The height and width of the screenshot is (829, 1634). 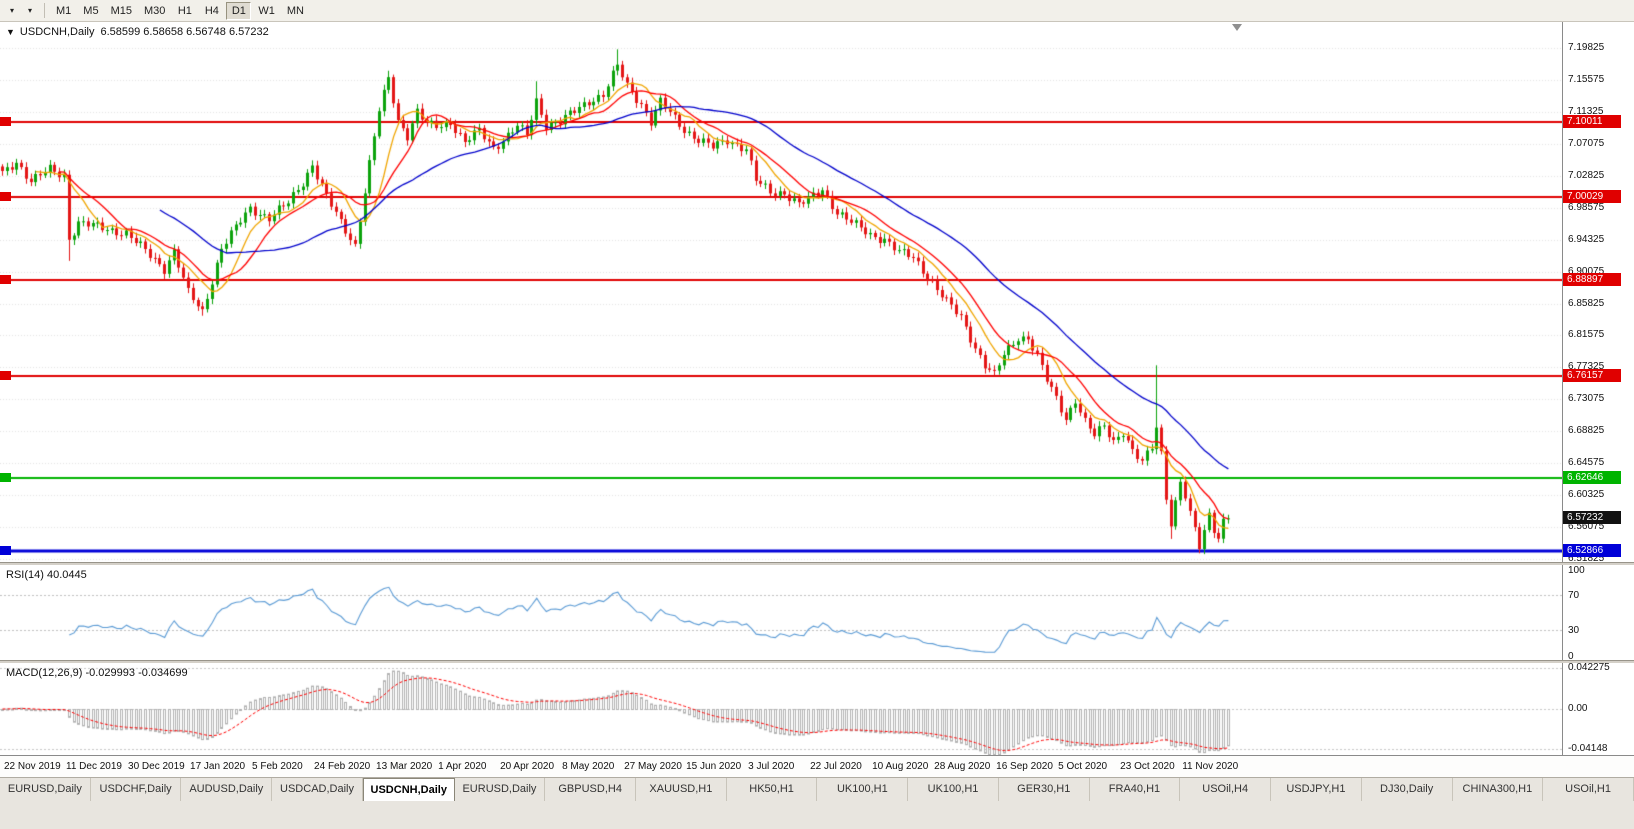 I want to click on tab-usdjpy-h1: USDJPY,H1, so click(x=1316, y=789).